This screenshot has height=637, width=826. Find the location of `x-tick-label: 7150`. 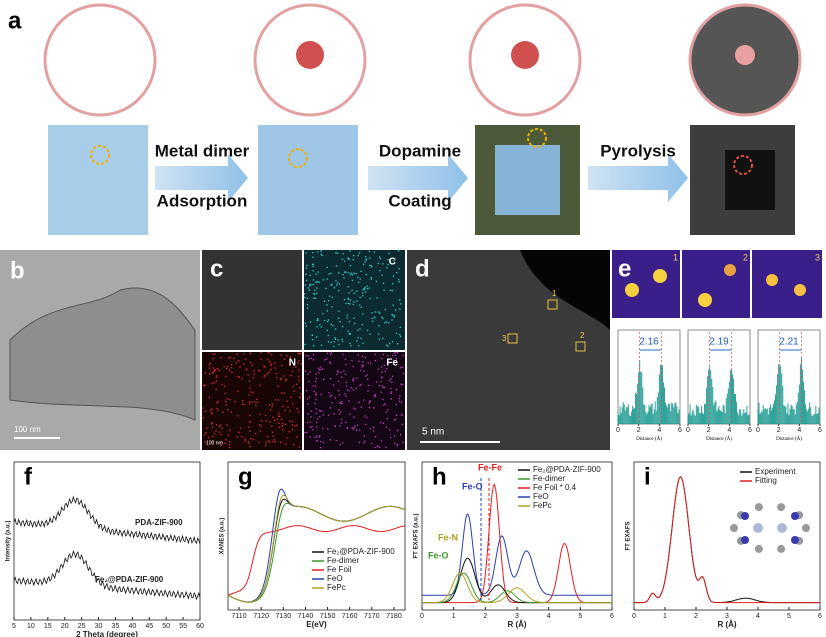

x-tick-label: 7150 is located at coordinates (328, 616).